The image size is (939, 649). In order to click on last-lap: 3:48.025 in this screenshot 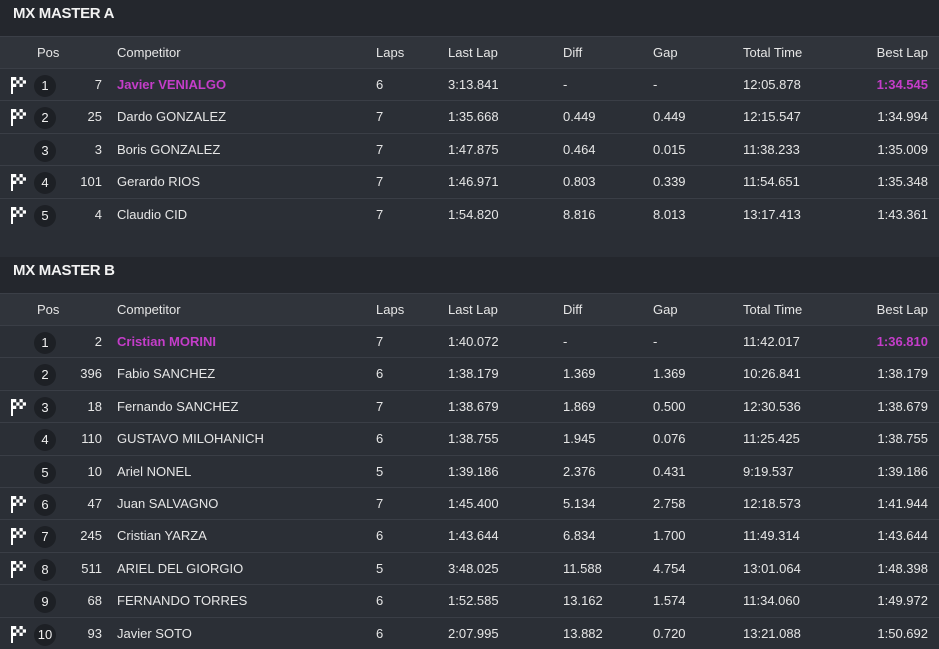, I will do `click(473, 568)`.